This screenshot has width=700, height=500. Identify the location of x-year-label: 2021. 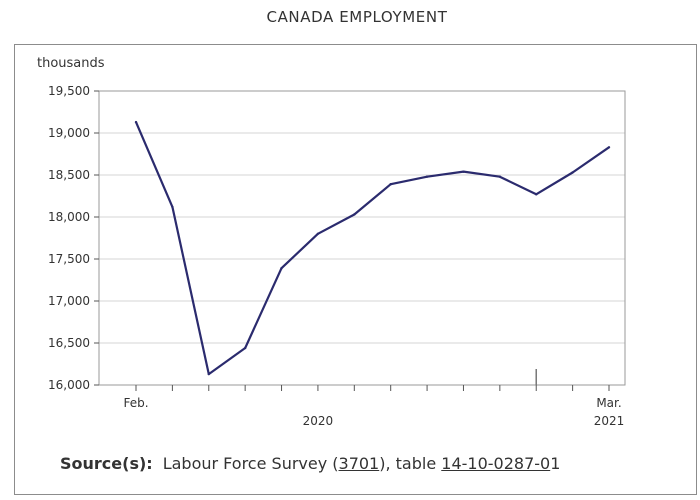
(609, 421).